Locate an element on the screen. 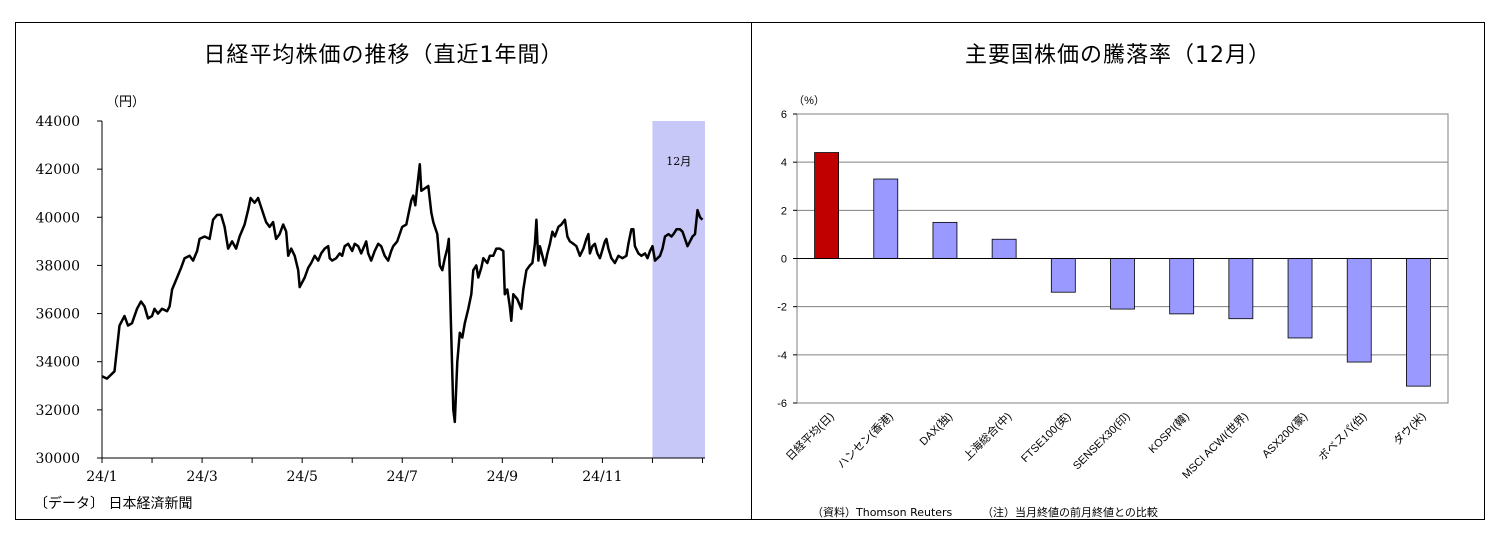  y-tick-label: 40000 is located at coordinates (57, 218).